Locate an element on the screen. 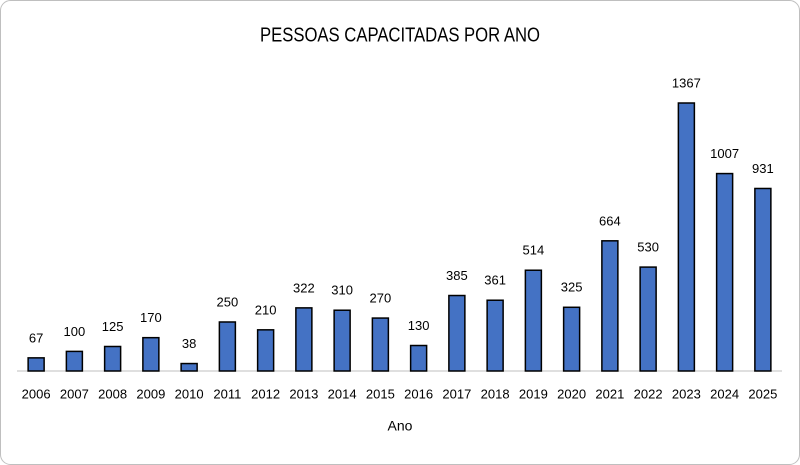  data-label: 38 is located at coordinates (189, 343).